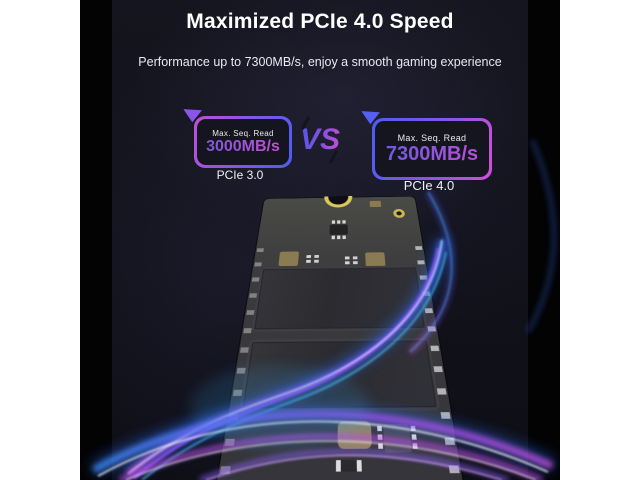  I want to click on controller-chip, so click(355, 435).